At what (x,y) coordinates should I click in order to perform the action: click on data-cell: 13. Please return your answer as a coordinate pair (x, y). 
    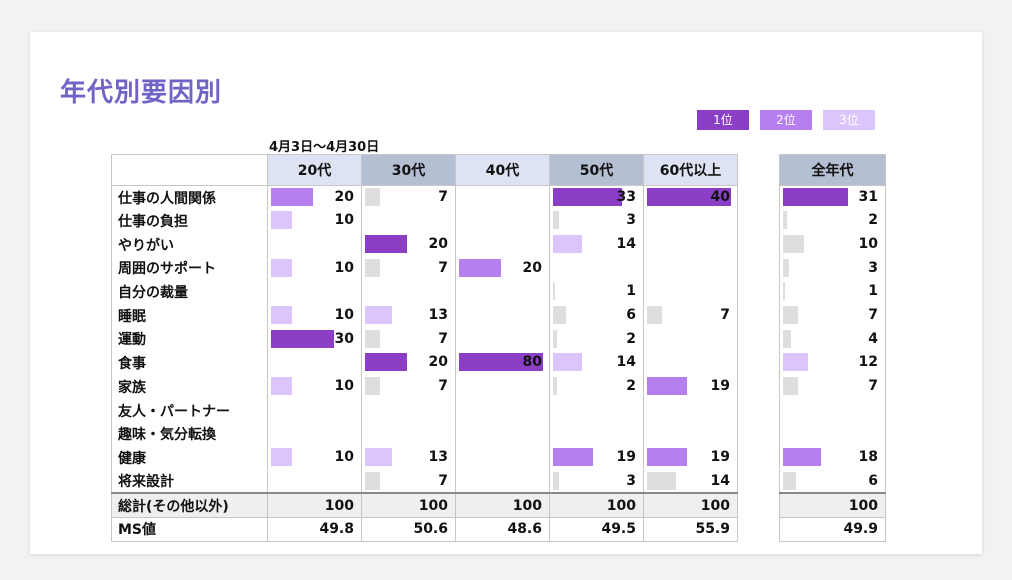
    Looking at the image, I should click on (408, 315).